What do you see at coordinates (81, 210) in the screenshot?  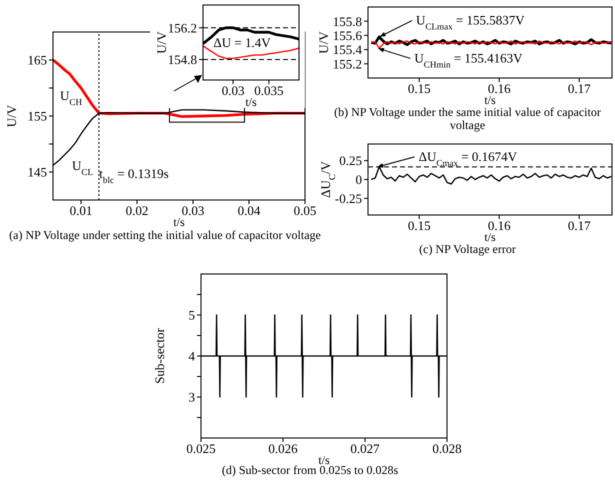 I see `x-tick-label: 0.01` at bounding box center [81, 210].